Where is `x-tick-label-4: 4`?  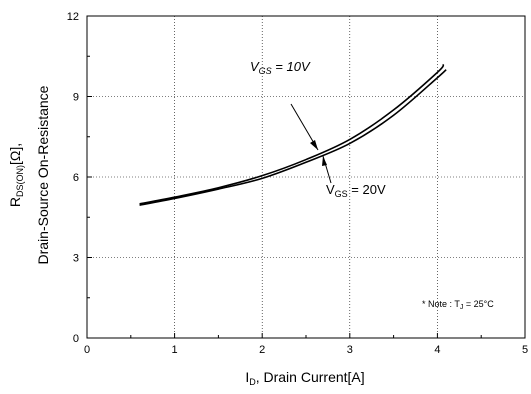 x-tick-label-4: 4 is located at coordinates (437, 350).